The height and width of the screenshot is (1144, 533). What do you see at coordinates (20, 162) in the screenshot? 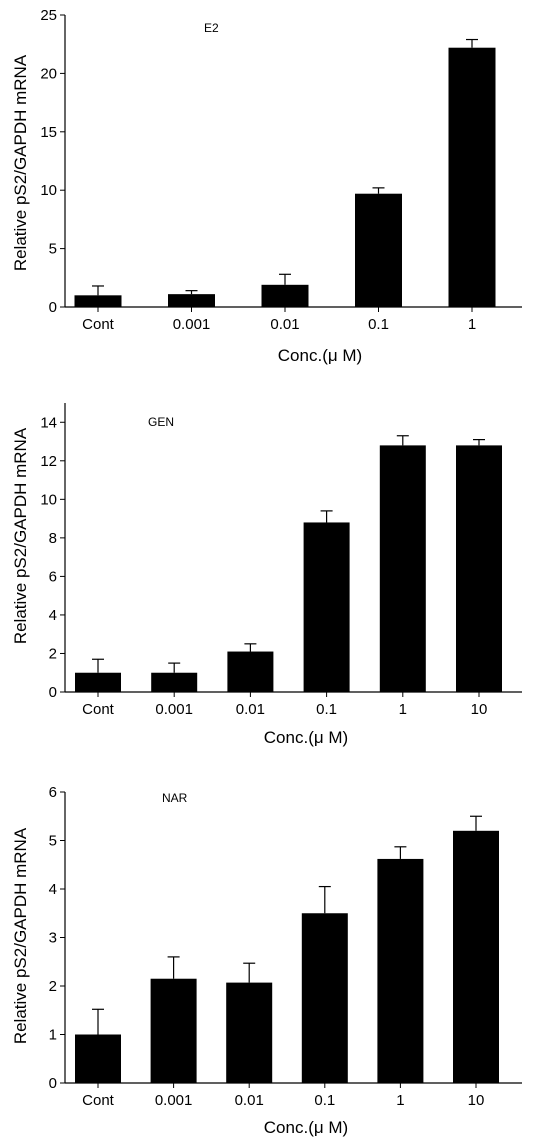
I see `y-axis-label-e2: Relative pS2/GAPDH mRNA` at bounding box center [20, 162].